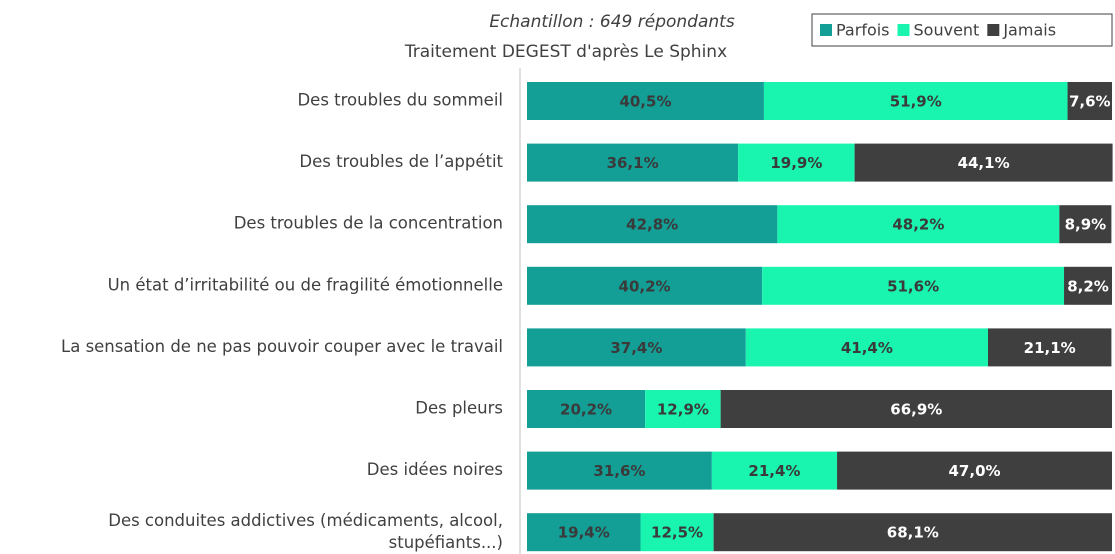  I want to click on value-label: 8,2%, so click(1088, 286).